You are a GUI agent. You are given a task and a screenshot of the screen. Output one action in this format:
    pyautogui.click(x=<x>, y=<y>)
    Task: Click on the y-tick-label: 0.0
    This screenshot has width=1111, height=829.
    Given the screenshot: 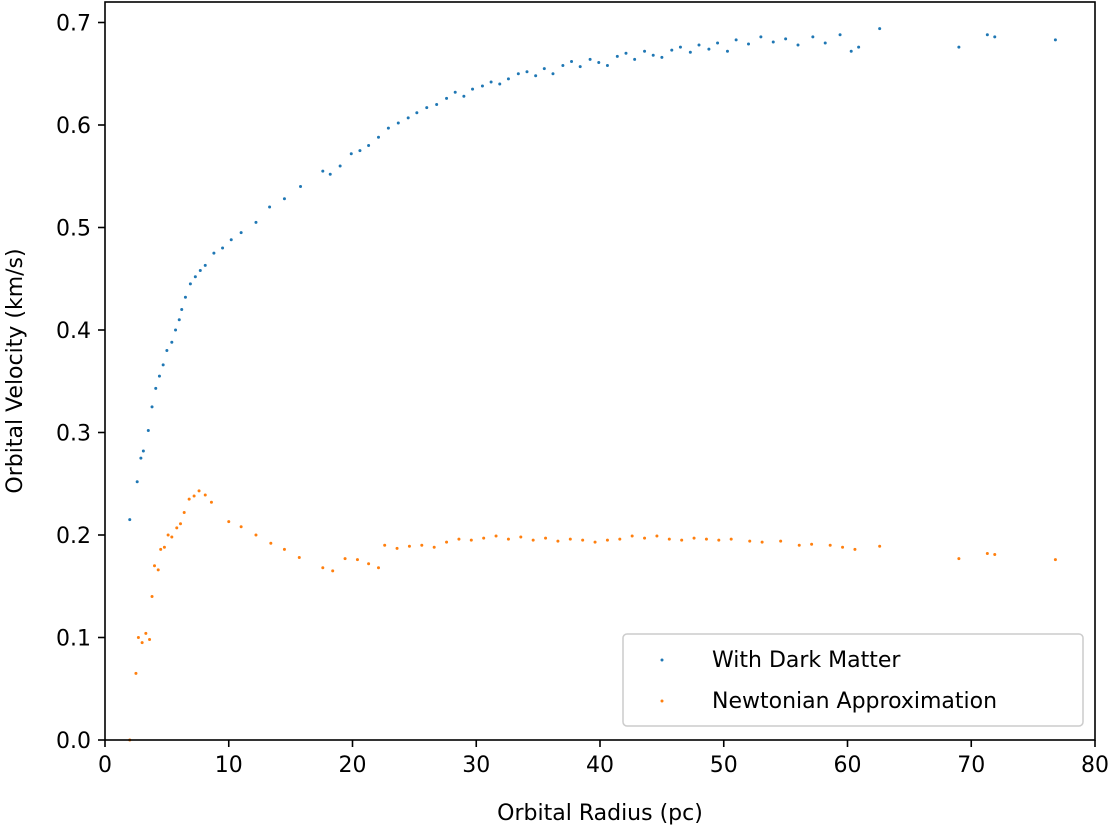 What is the action you would take?
    pyautogui.click(x=73, y=741)
    